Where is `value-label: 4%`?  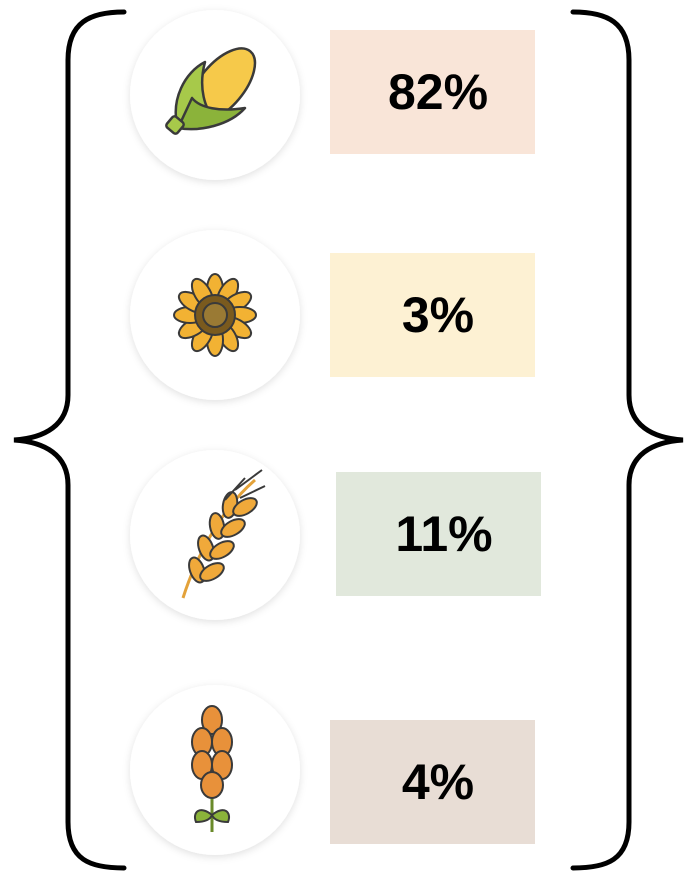 value-label: 4% is located at coordinates (438, 782).